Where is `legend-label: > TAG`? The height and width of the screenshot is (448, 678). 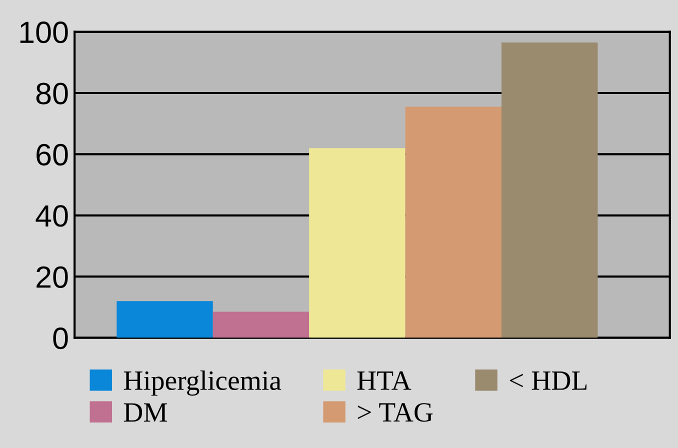 legend-label: > TAG is located at coordinates (395, 412).